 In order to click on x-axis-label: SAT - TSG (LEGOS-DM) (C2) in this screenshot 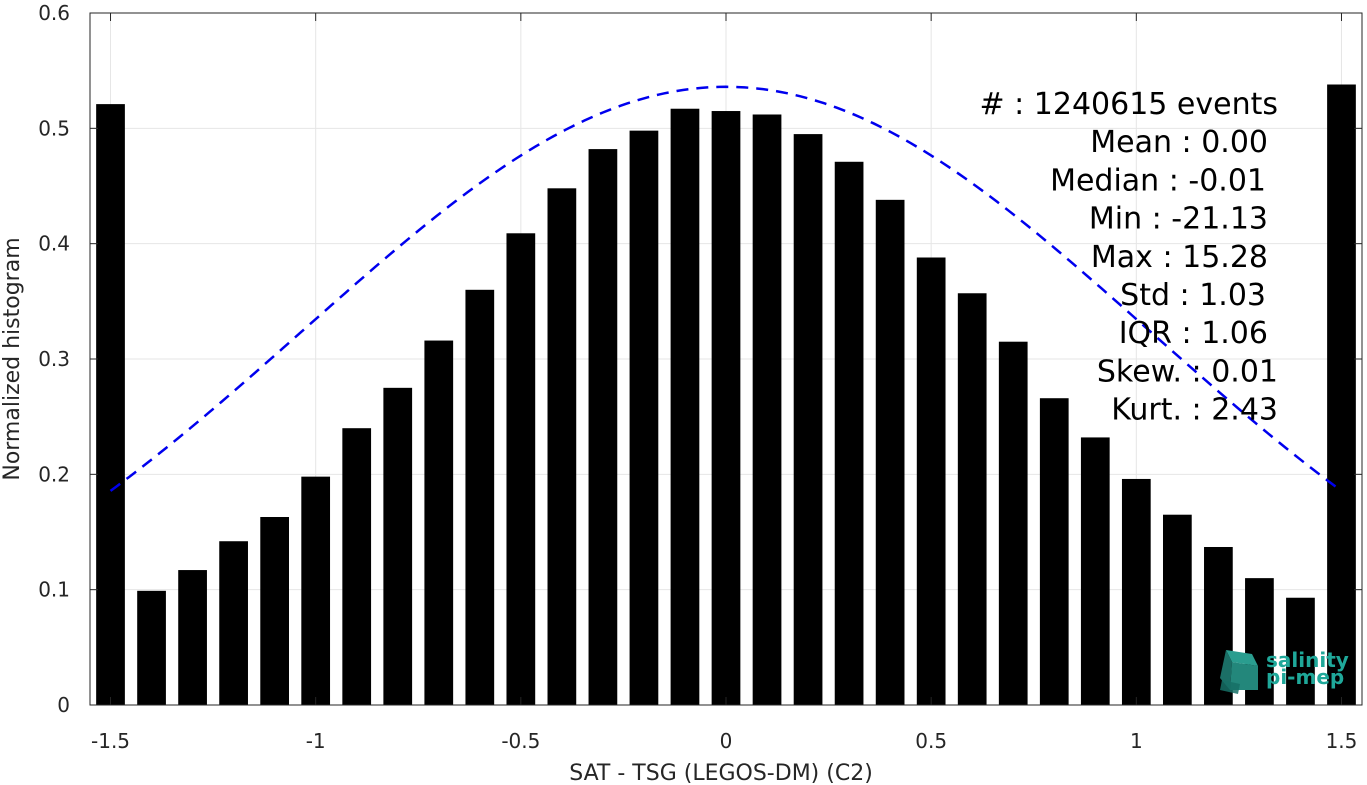, I will do `click(721, 773)`.